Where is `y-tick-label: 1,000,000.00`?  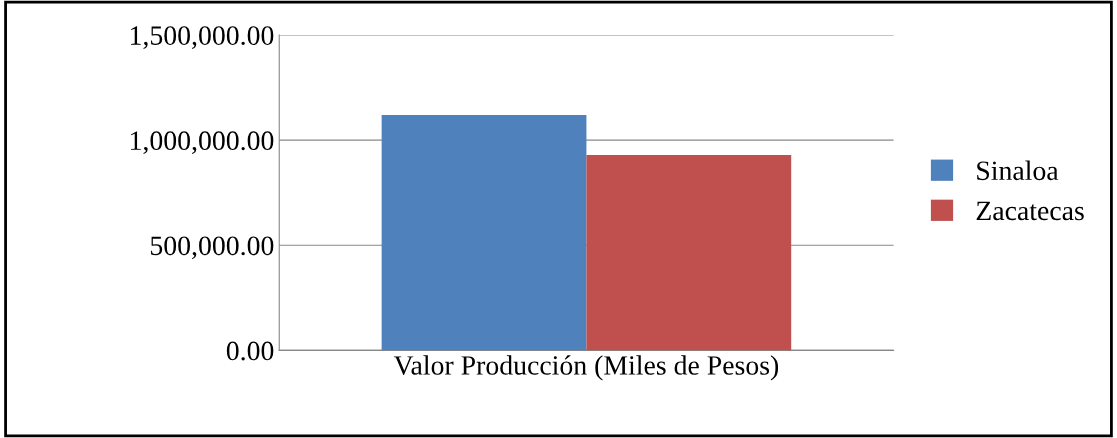 y-tick-label: 1,000,000.00 is located at coordinates (202, 143).